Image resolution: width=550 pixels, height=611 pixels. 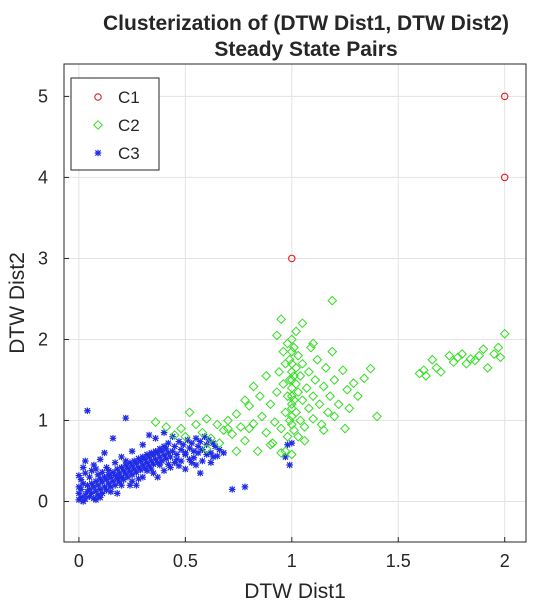 What do you see at coordinates (504, 96) in the screenshot?
I see `data-point-c1` at bounding box center [504, 96].